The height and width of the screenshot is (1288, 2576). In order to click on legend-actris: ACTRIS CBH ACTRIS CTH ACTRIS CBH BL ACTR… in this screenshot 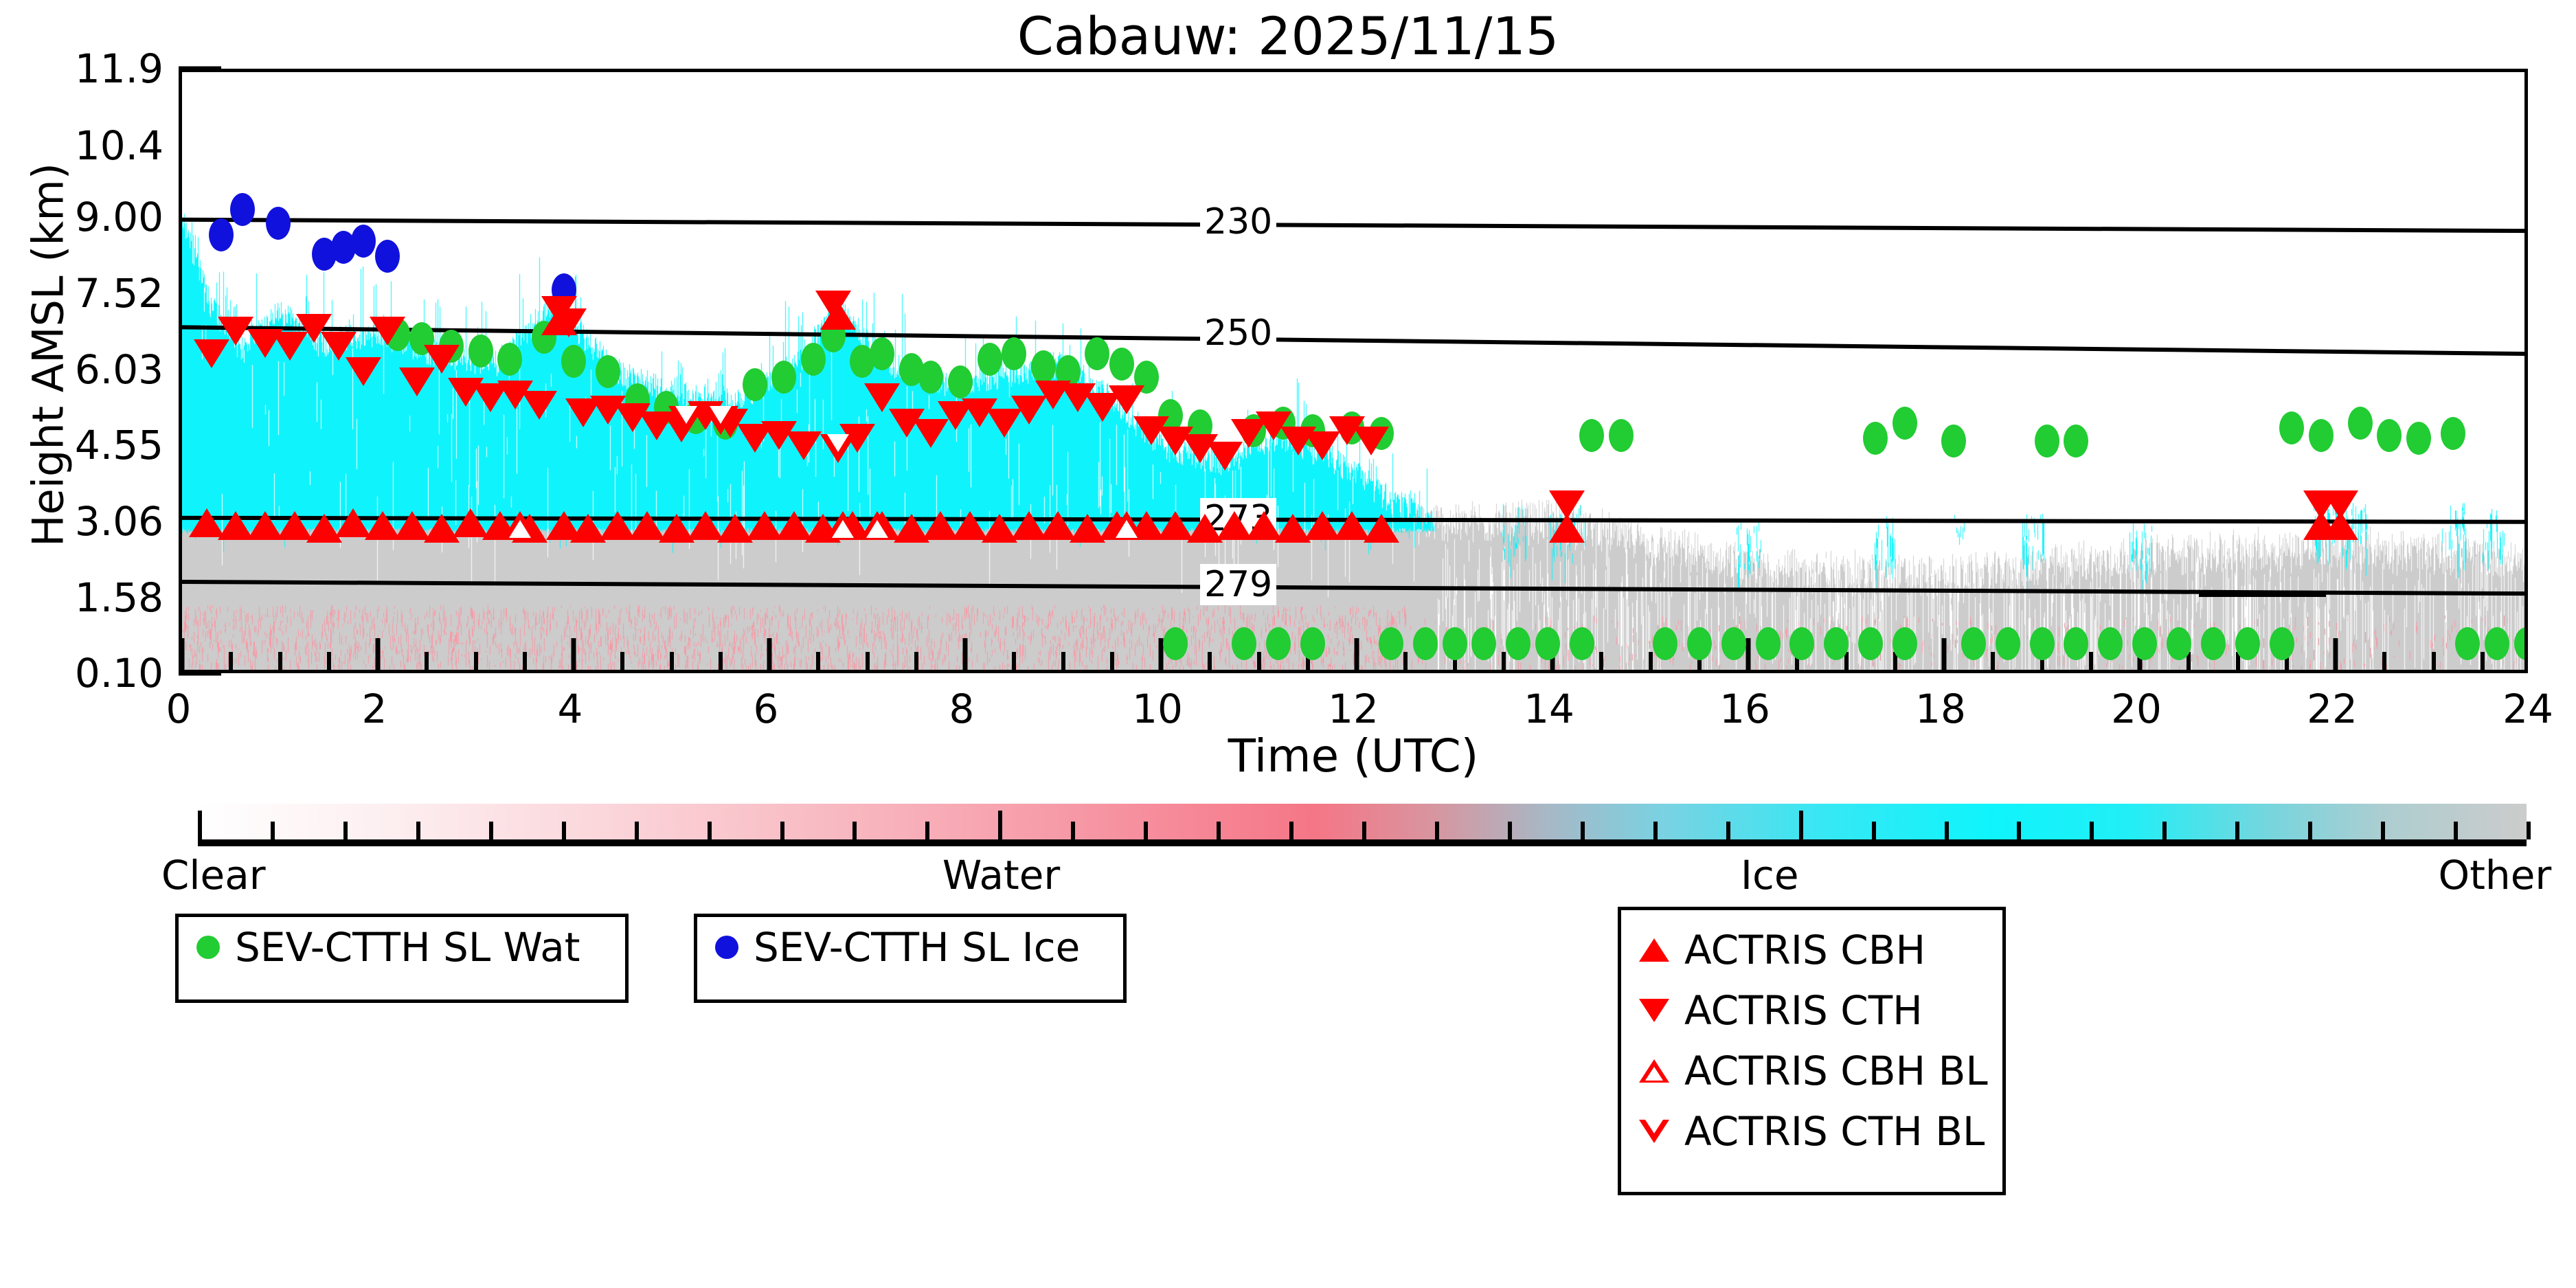, I will do `click(1812, 1051)`.